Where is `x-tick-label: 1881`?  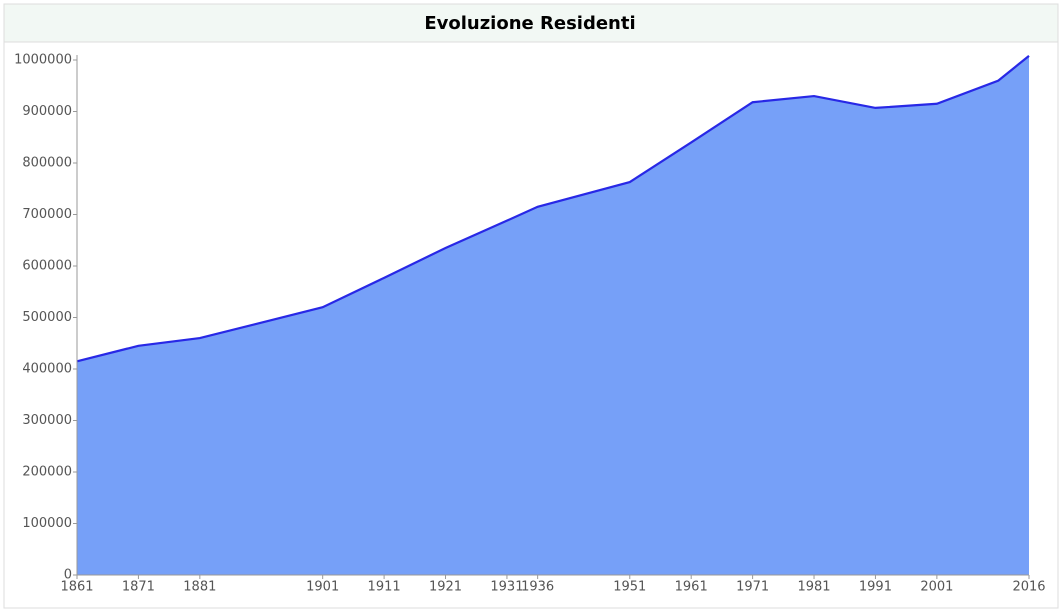
x-tick-label: 1881 is located at coordinates (199, 587).